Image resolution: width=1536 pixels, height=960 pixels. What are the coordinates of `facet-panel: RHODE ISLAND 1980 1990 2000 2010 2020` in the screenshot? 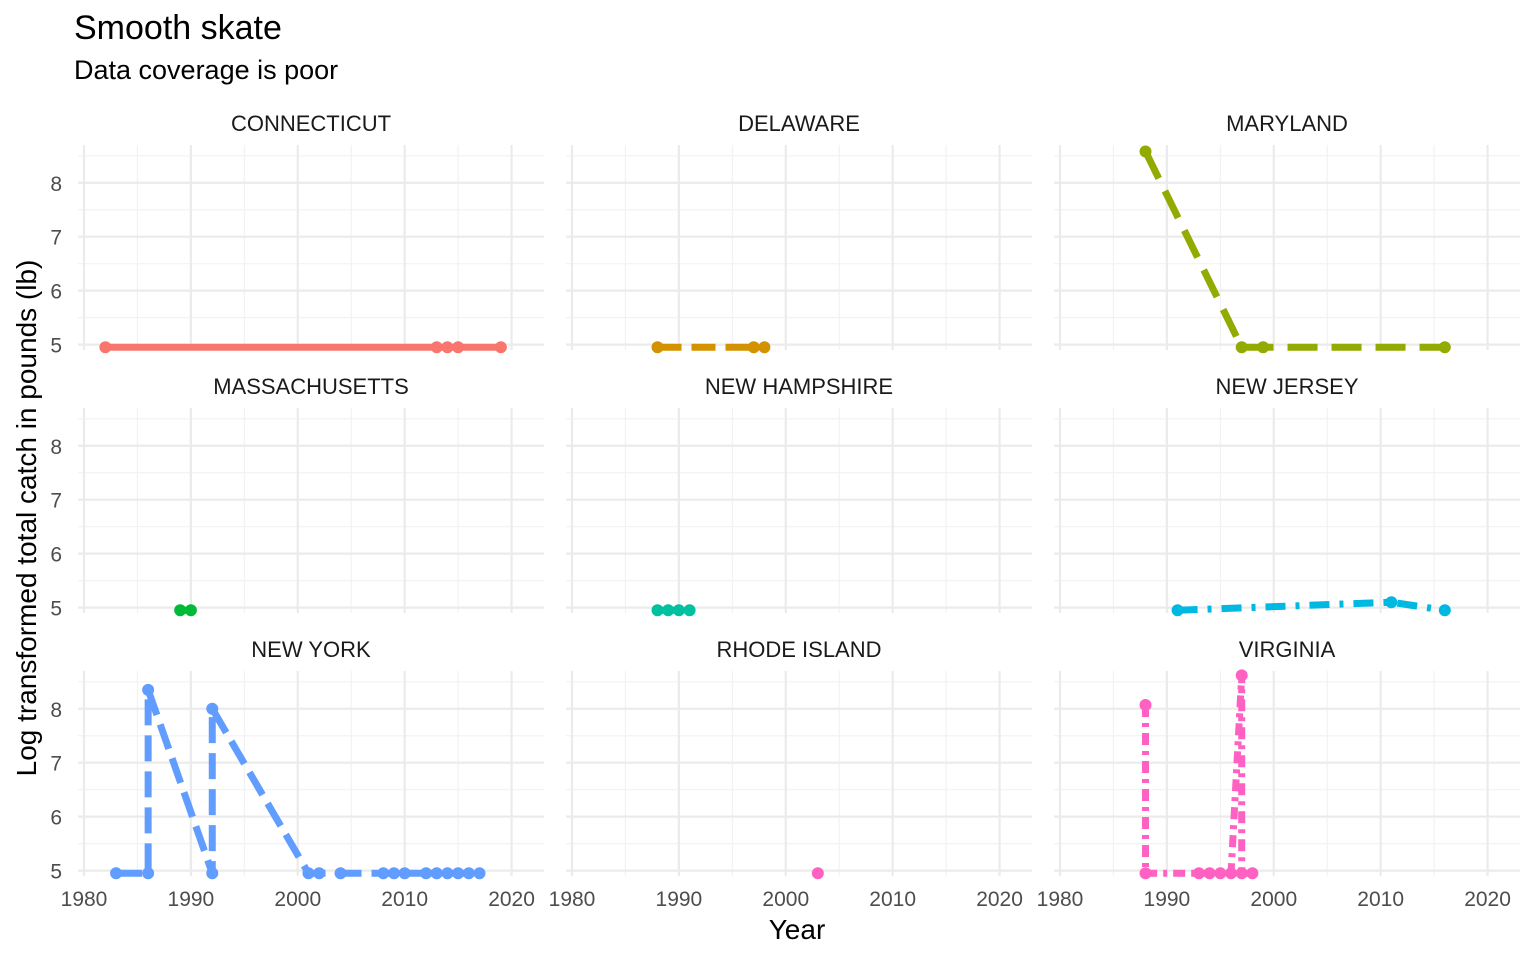 It's located at (790, 774).